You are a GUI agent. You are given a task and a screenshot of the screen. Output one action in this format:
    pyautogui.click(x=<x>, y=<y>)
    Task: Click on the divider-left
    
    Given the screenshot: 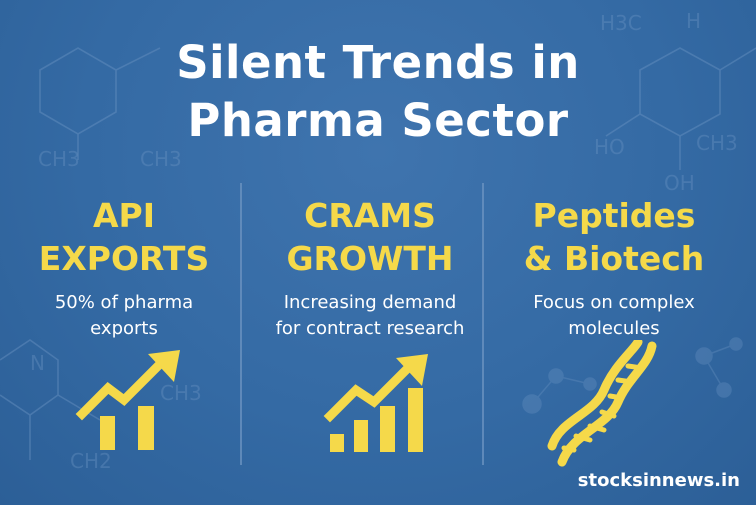 What is the action you would take?
    pyautogui.click(x=241, y=324)
    